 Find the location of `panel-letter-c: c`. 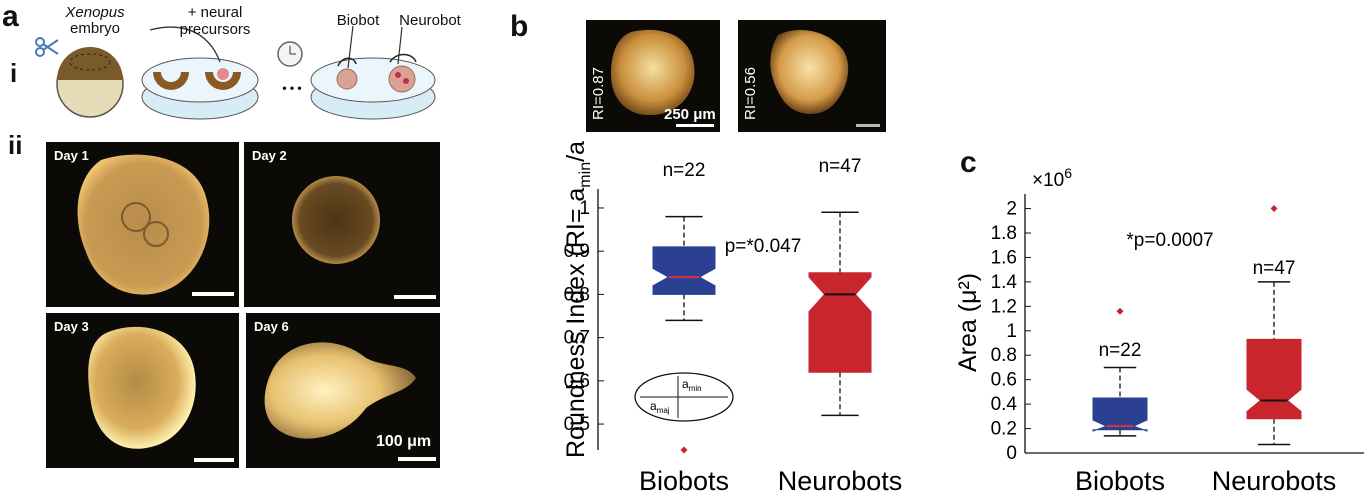

panel-letter-c: c is located at coordinates (968, 162).